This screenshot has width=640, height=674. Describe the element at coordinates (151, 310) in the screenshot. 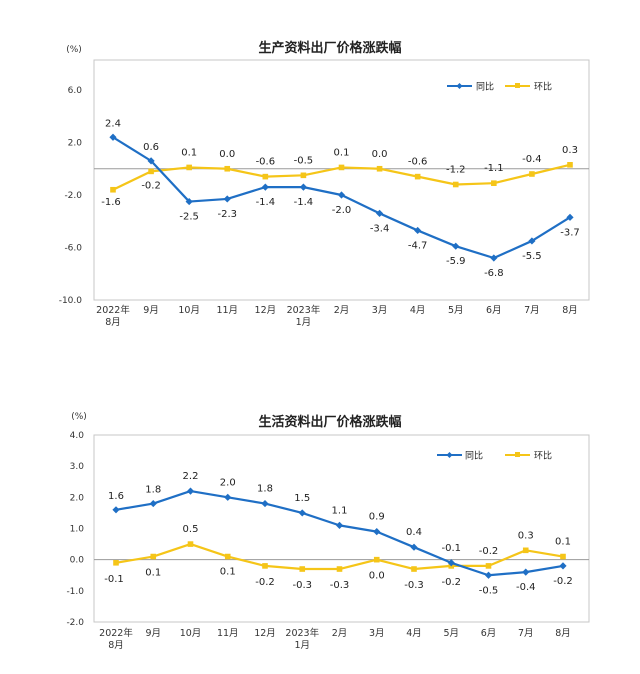

I see `x-tick-label: 9月` at that location.